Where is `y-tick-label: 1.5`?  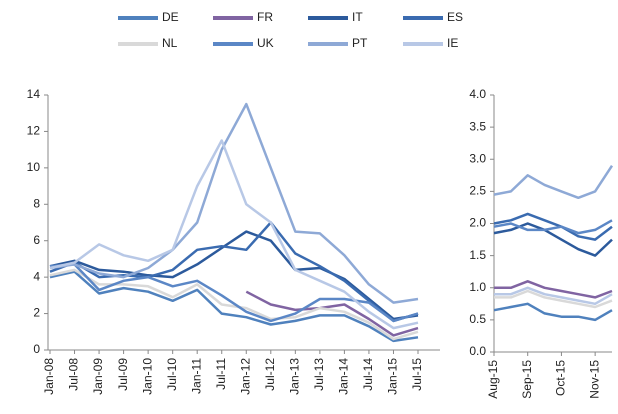 y-tick-label: 1.5 is located at coordinates (477, 255).